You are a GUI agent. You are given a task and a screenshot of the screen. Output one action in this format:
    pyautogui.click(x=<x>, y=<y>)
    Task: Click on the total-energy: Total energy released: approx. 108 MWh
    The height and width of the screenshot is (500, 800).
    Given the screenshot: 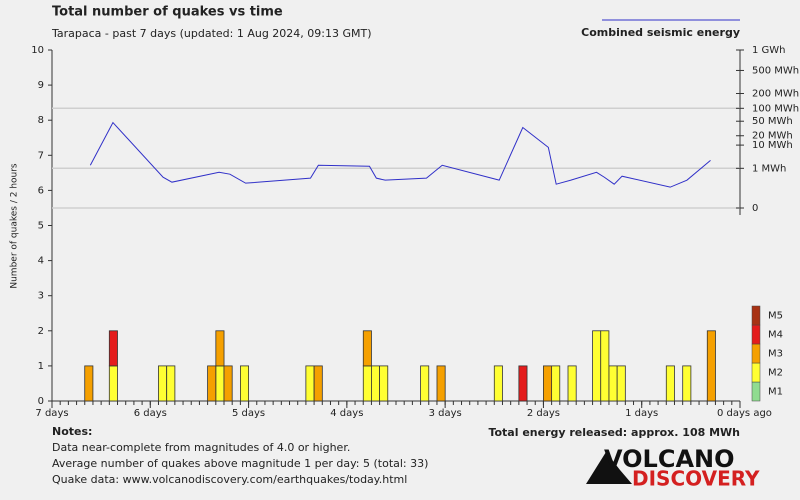 What is the action you would take?
    pyautogui.click(x=614, y=432)
    